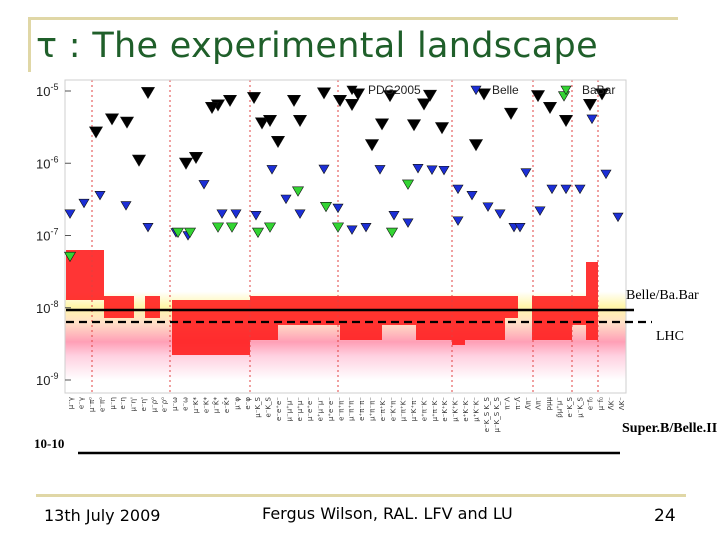  I want to click on x-tick-label: e⁻η', so click(144, 404).